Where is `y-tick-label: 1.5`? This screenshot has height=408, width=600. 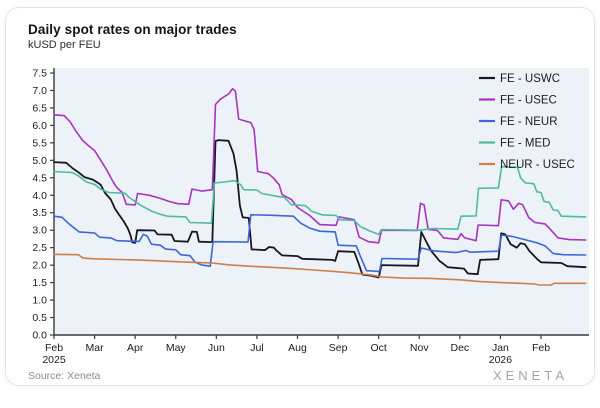
y-tick-label: 1.5 is located at coordinates (39, 283).